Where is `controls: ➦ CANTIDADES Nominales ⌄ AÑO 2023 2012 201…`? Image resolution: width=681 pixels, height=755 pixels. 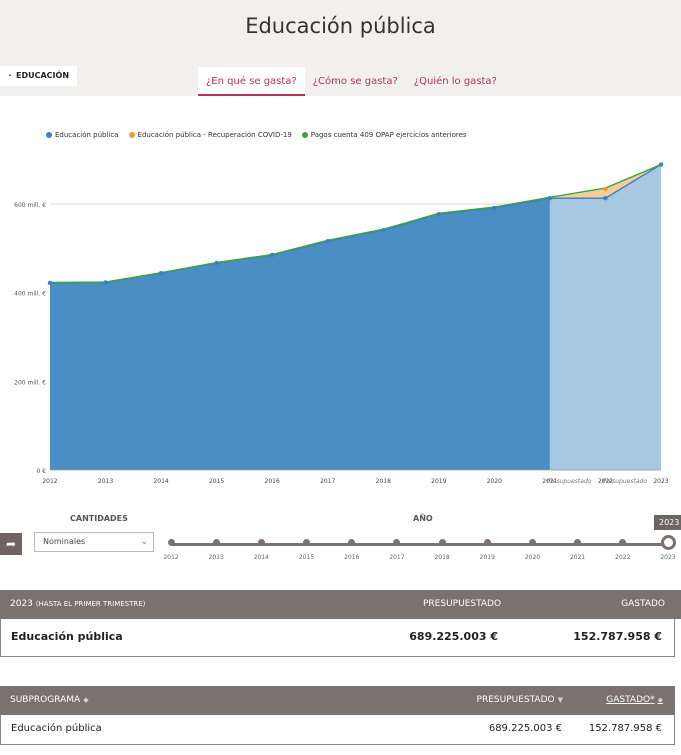 controls: ➦ CANTIDADES Nominales ⌄ AÑO 2023 2012 201… is located at coordinates (340, 538).